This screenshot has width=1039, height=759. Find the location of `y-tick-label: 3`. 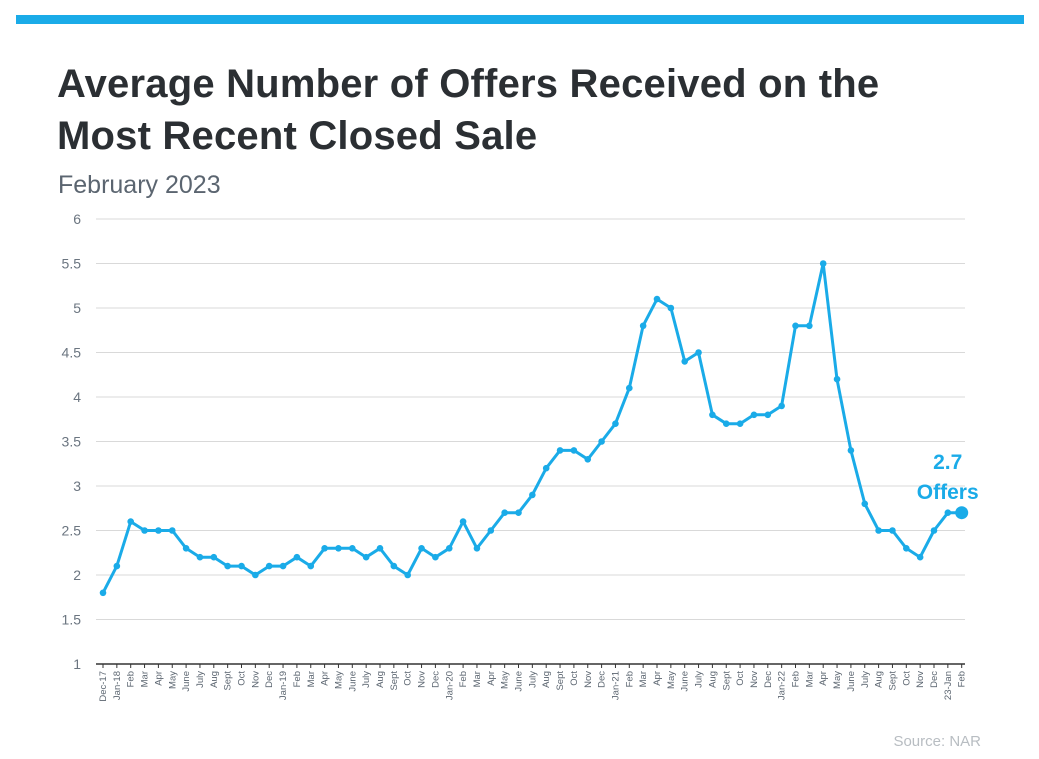

y-tick-label: 3 is located at coordinates (77, 486).